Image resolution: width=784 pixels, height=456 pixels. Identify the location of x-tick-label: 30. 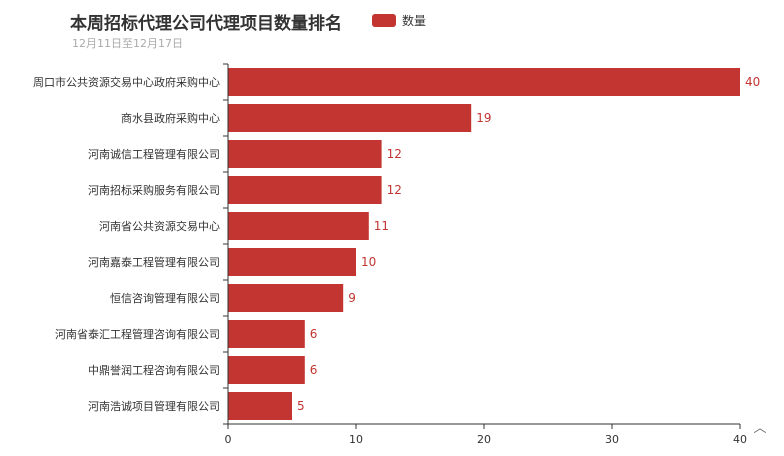
(612, 439).